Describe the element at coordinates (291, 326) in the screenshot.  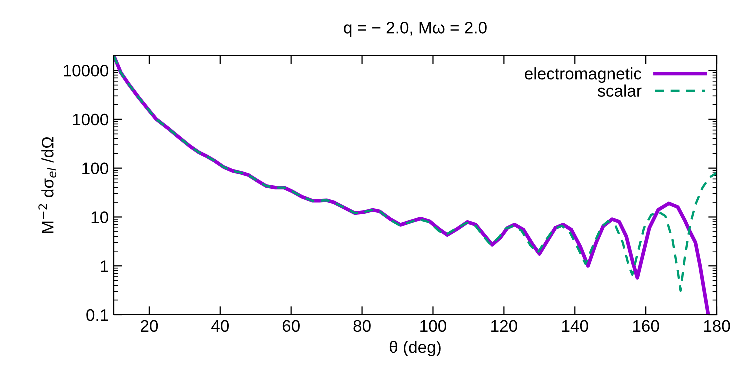
I see `x-tick-label: 60` at that location.